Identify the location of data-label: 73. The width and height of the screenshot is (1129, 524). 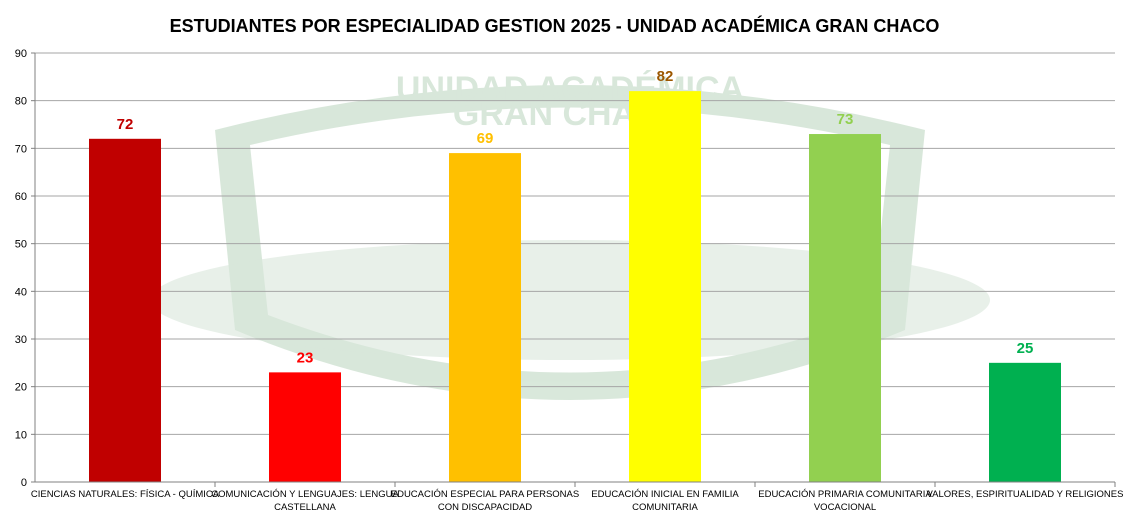
(845, 119).